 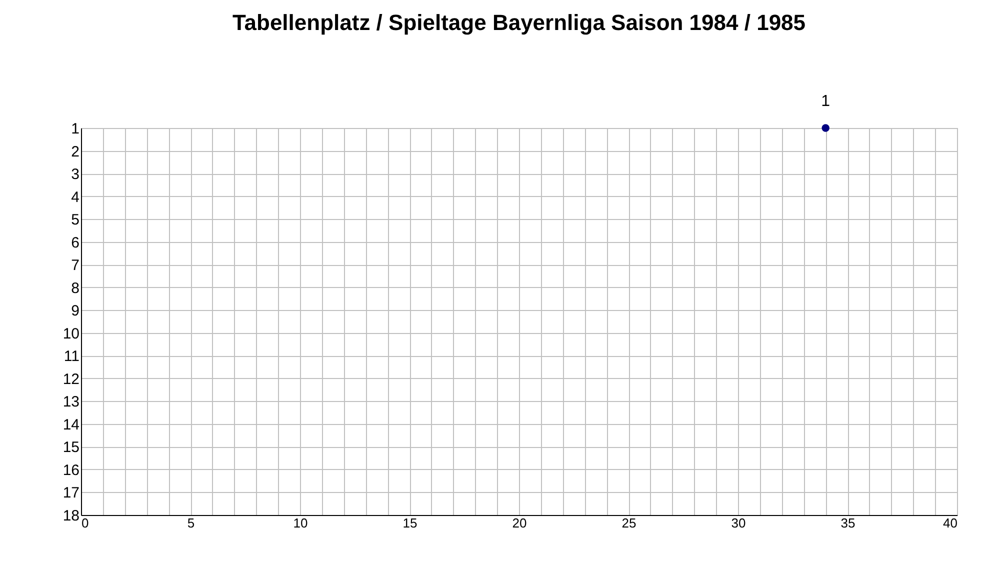 I want to click on y-tick-label: 5, so click(x=75, y=220).